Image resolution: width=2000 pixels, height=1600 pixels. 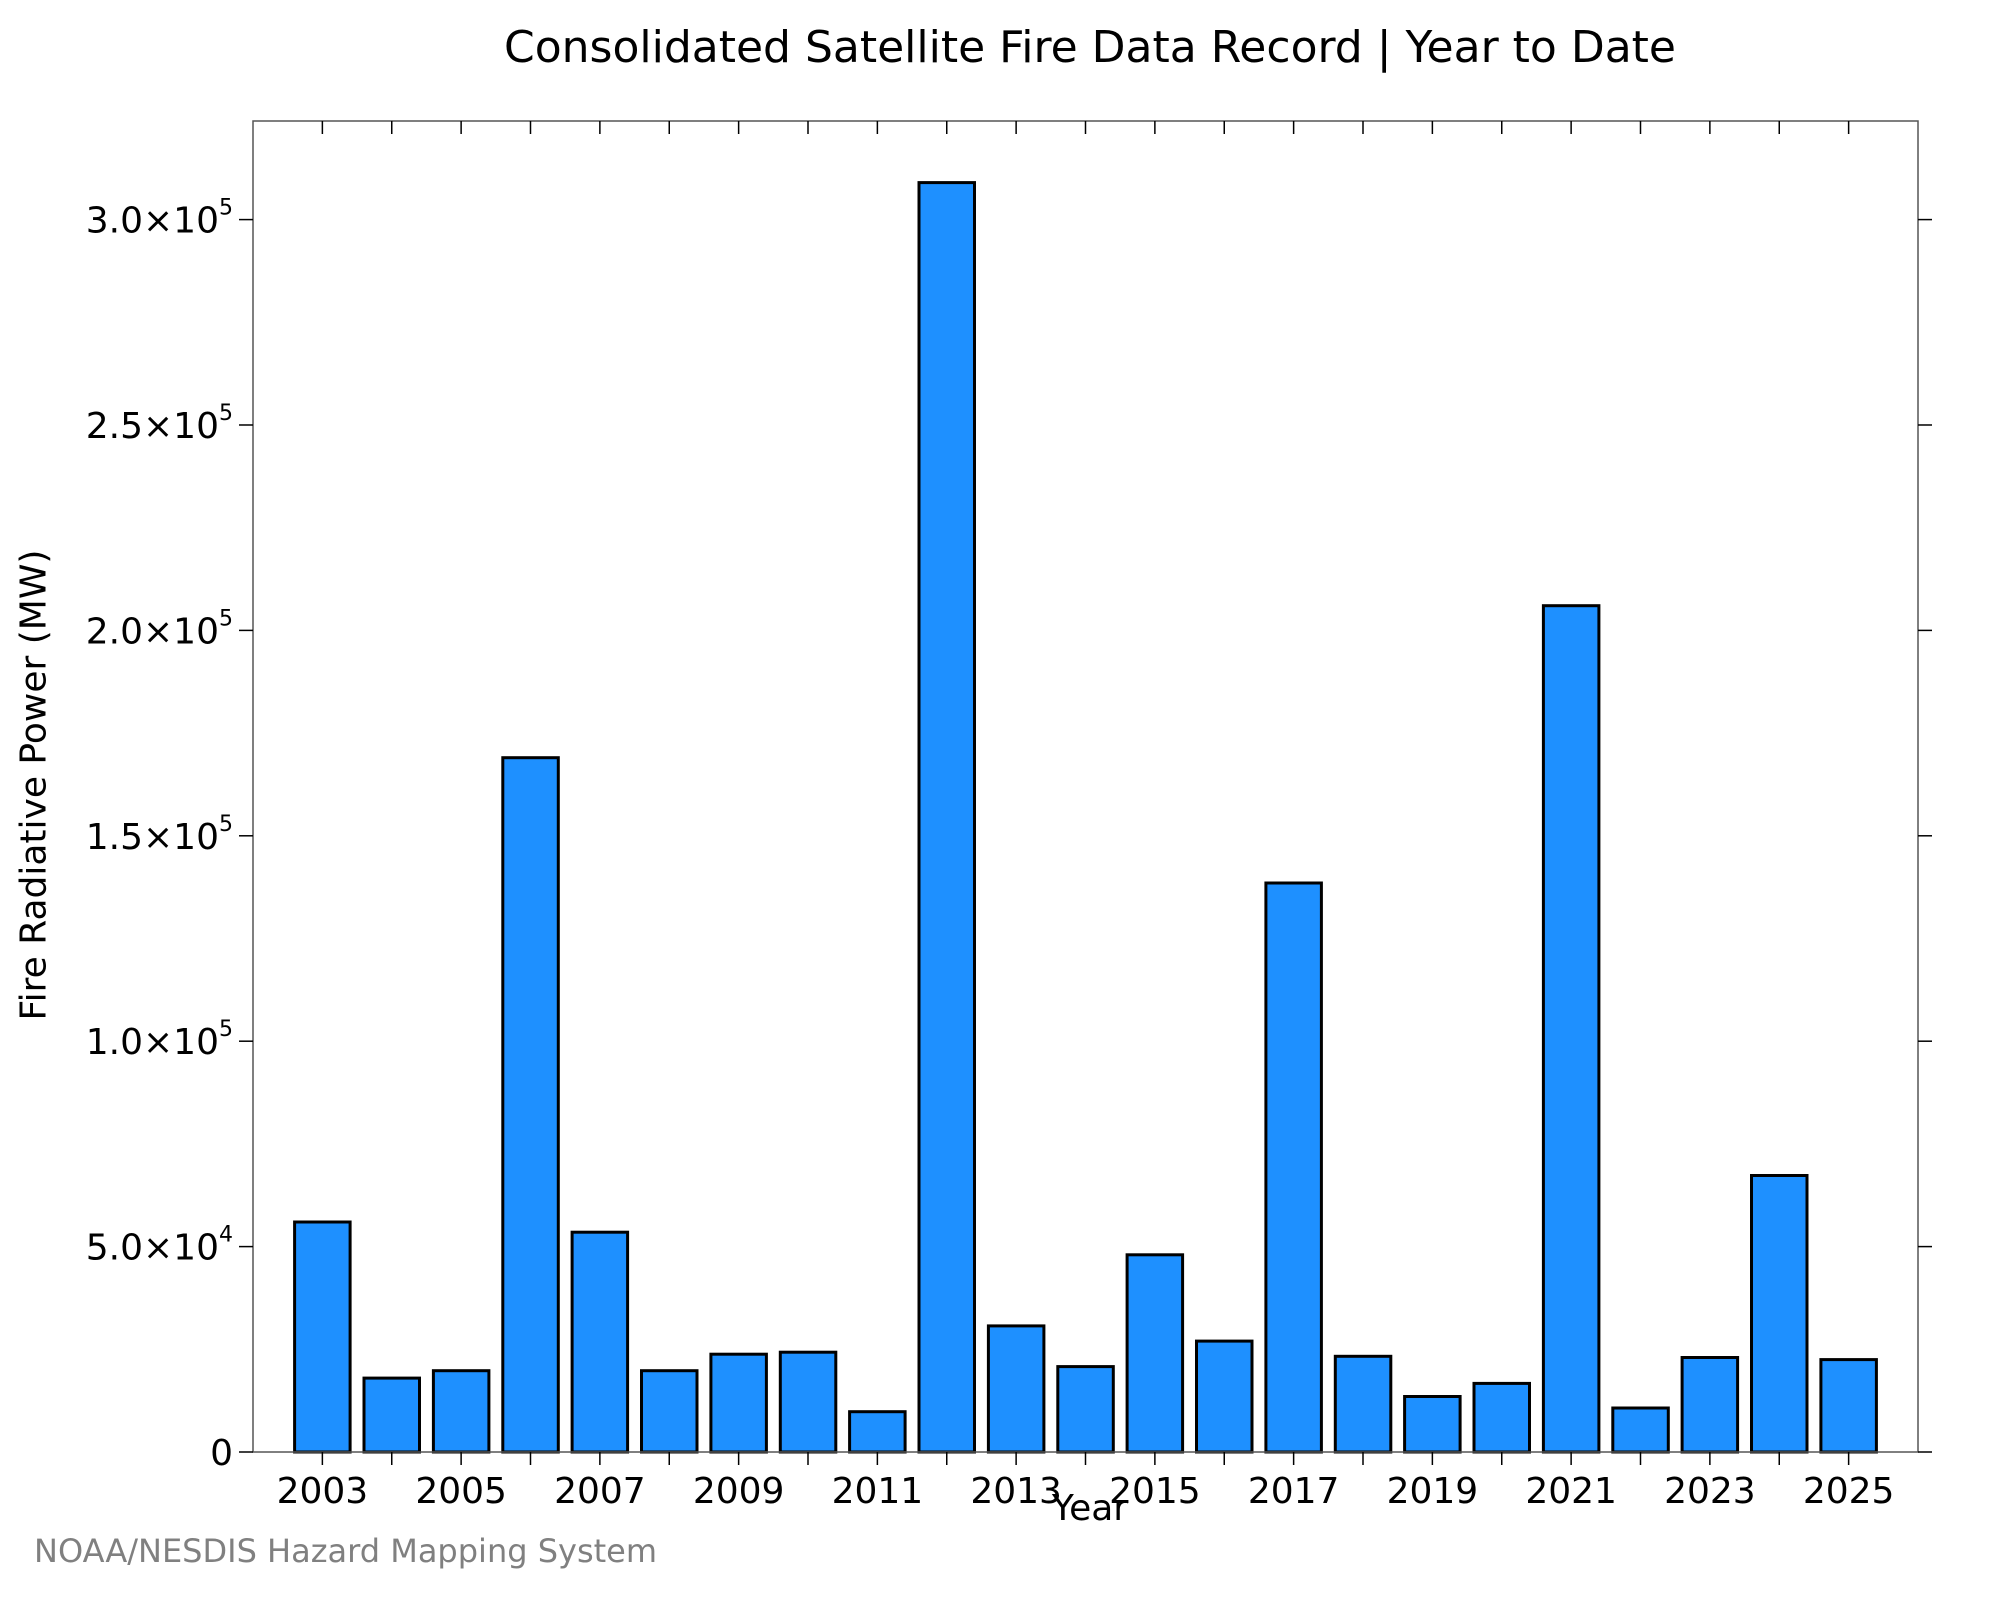 I want to click on bar-2014, so click(x=1085, y=1409).